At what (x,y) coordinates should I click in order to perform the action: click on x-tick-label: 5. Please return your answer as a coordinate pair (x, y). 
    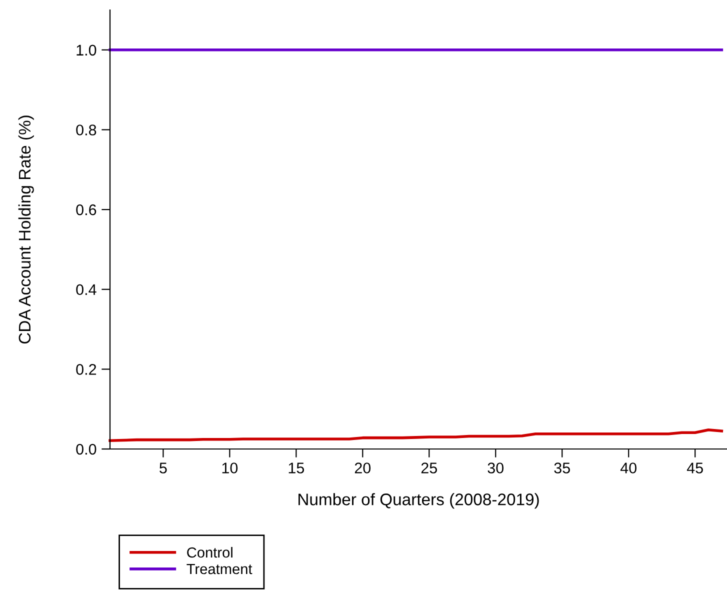
    Looking at the image, I should click on (163, 468).